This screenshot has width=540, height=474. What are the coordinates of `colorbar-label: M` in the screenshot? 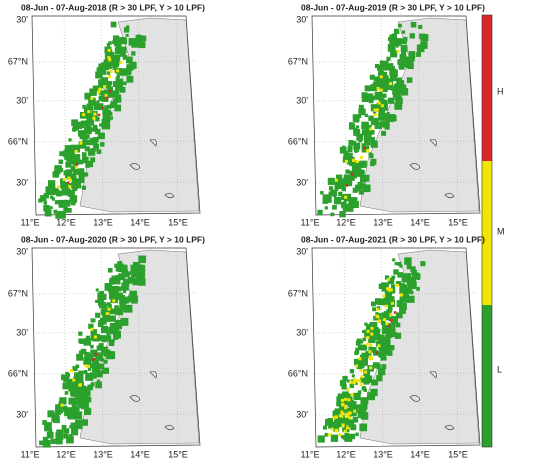 It's located at (501, 231).